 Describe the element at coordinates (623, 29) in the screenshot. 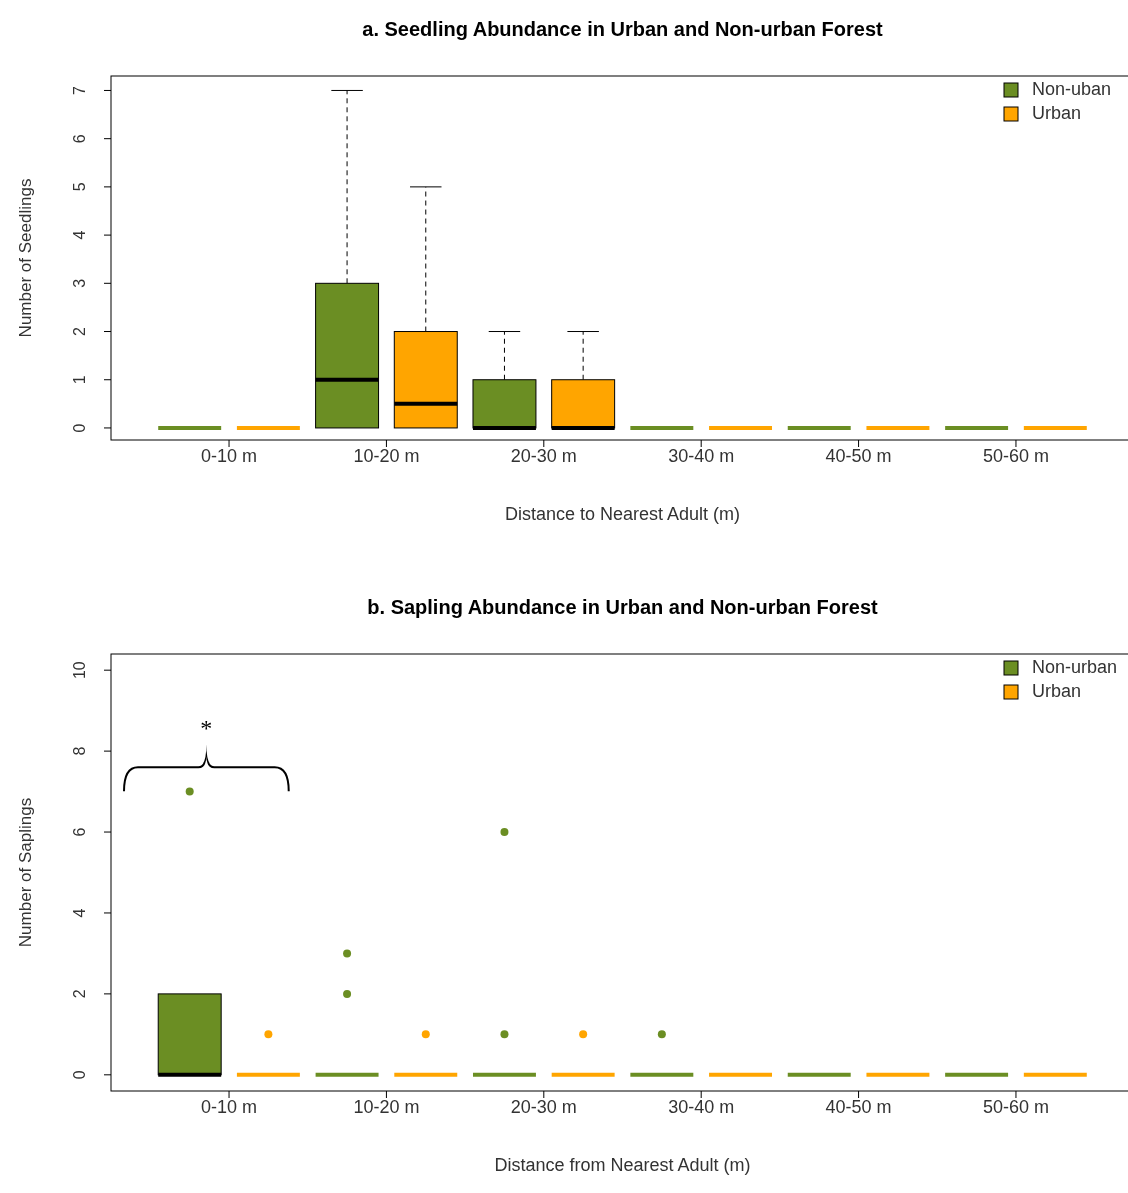

I see `chart-title: a. Seedling Abundance in Urban and Non-urban Forest` at that location.